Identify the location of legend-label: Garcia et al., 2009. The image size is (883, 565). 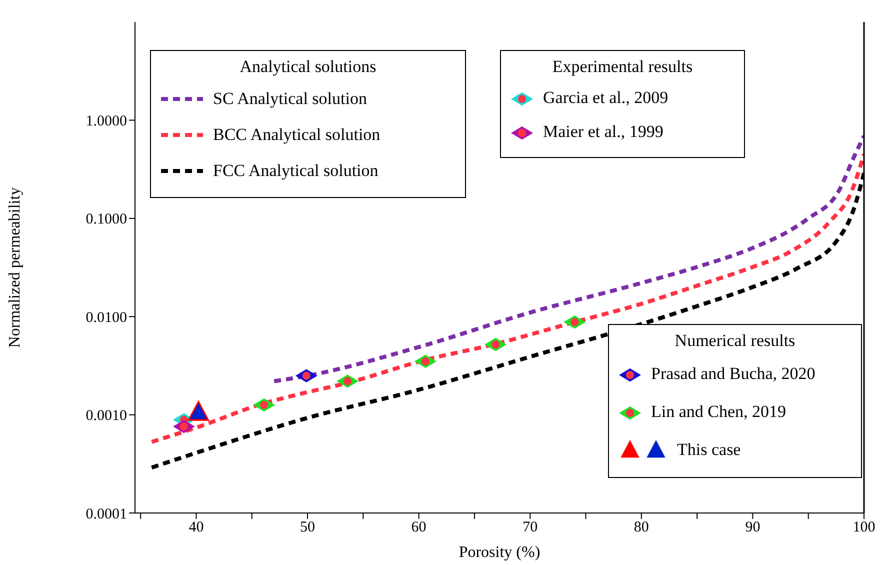
(605, 98).